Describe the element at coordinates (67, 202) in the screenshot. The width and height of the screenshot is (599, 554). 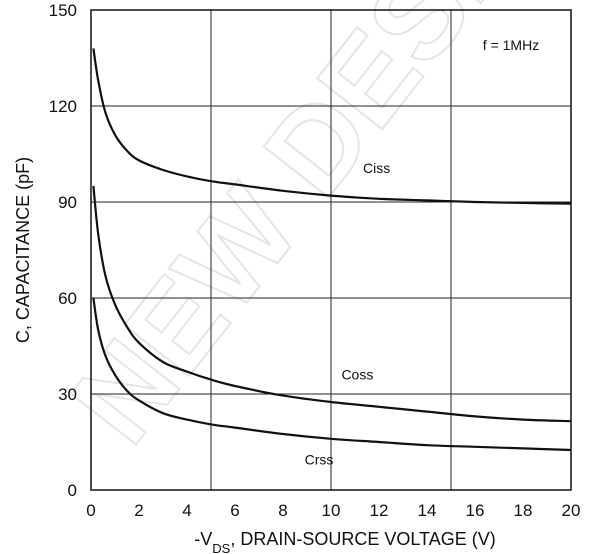
I see `y-tick-label: 90` at that location.